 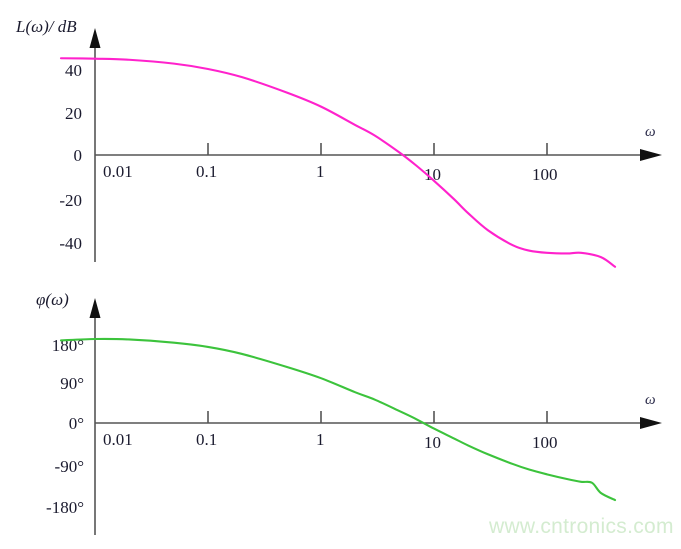 What do you see at coordinates (70, 243) in the screenshot?
I see `magnitude-ytick-label-neg40: -40` at bounding box center [70, 243].